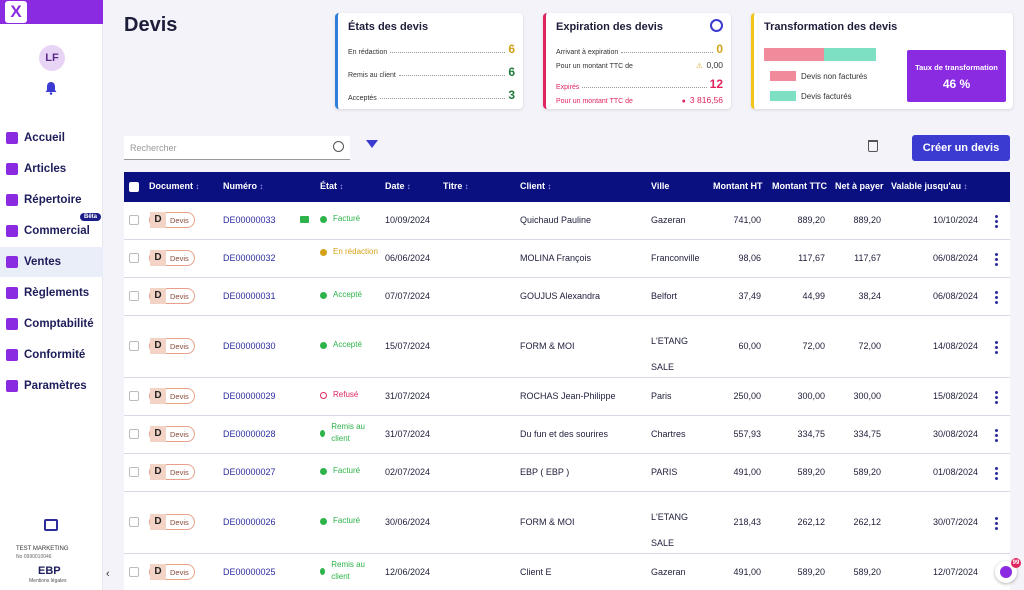  Describe the element at coordinates (955, 346) in the screenshot. I see `valable-cell: 14/08/2024` at that location.